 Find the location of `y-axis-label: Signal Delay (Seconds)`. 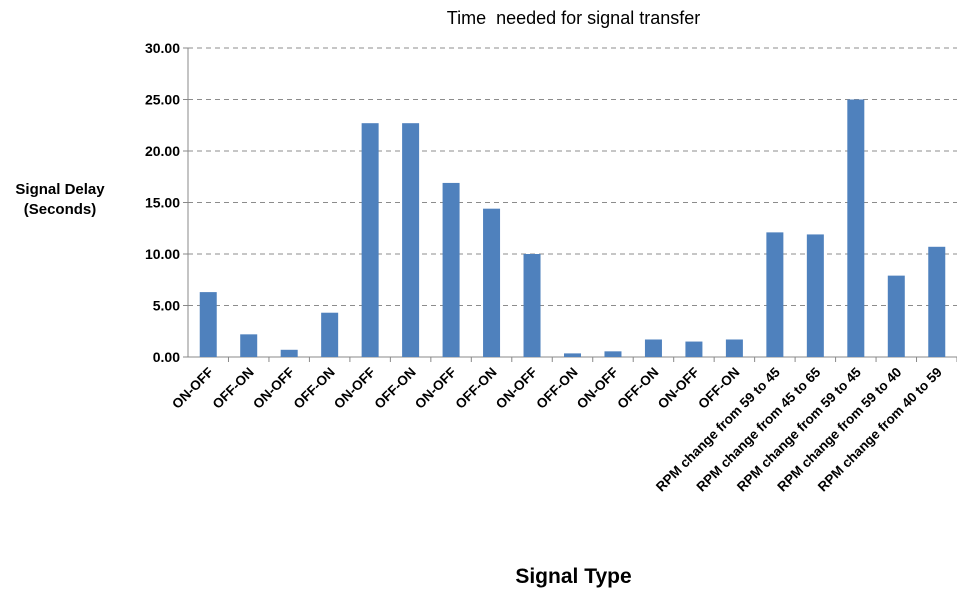

y-axis-label: Signal Delay (Seconds) is located at coordinates (60, 200).